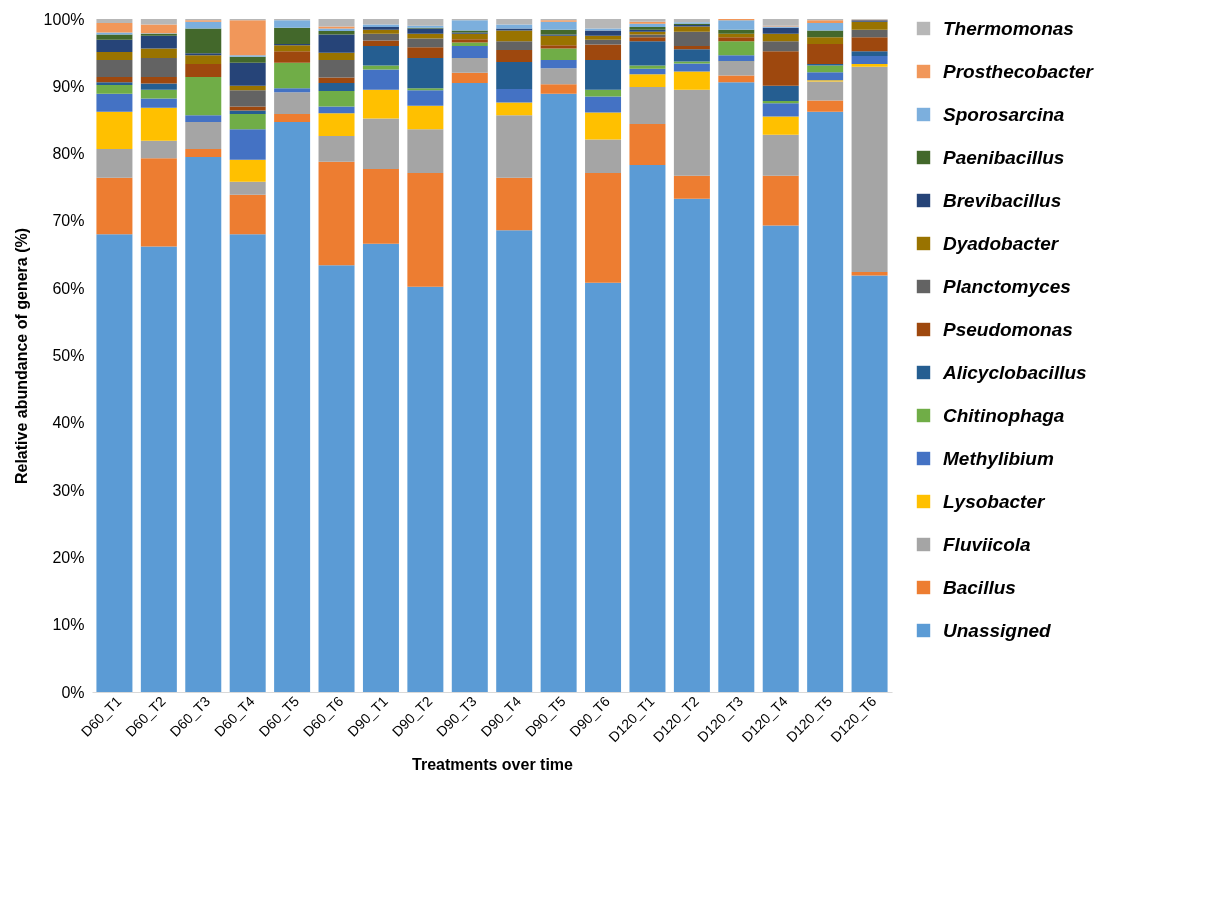 The width and height of the screenshot is (1206, 901). What do you see at coordinates (1004, 415) in the screenshot?
I see `legend-label: Chitinophaga` at bounding box center [1004, 415].